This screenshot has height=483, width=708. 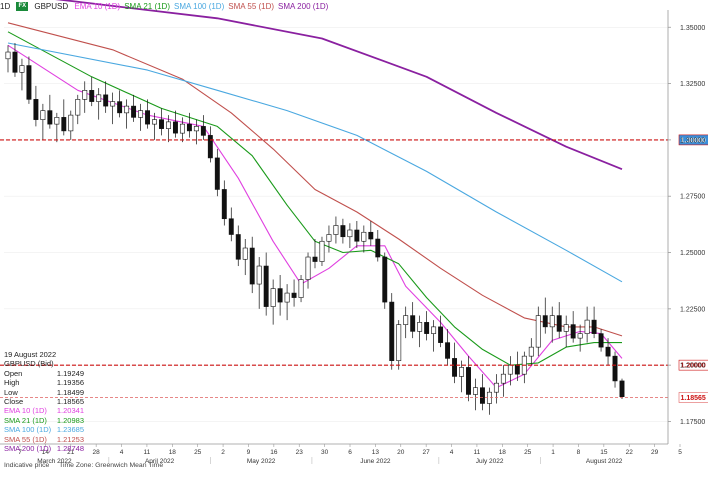 I want to click on info-row: SMA 100 (1D) 1.23685, so click(x=44, y=429).